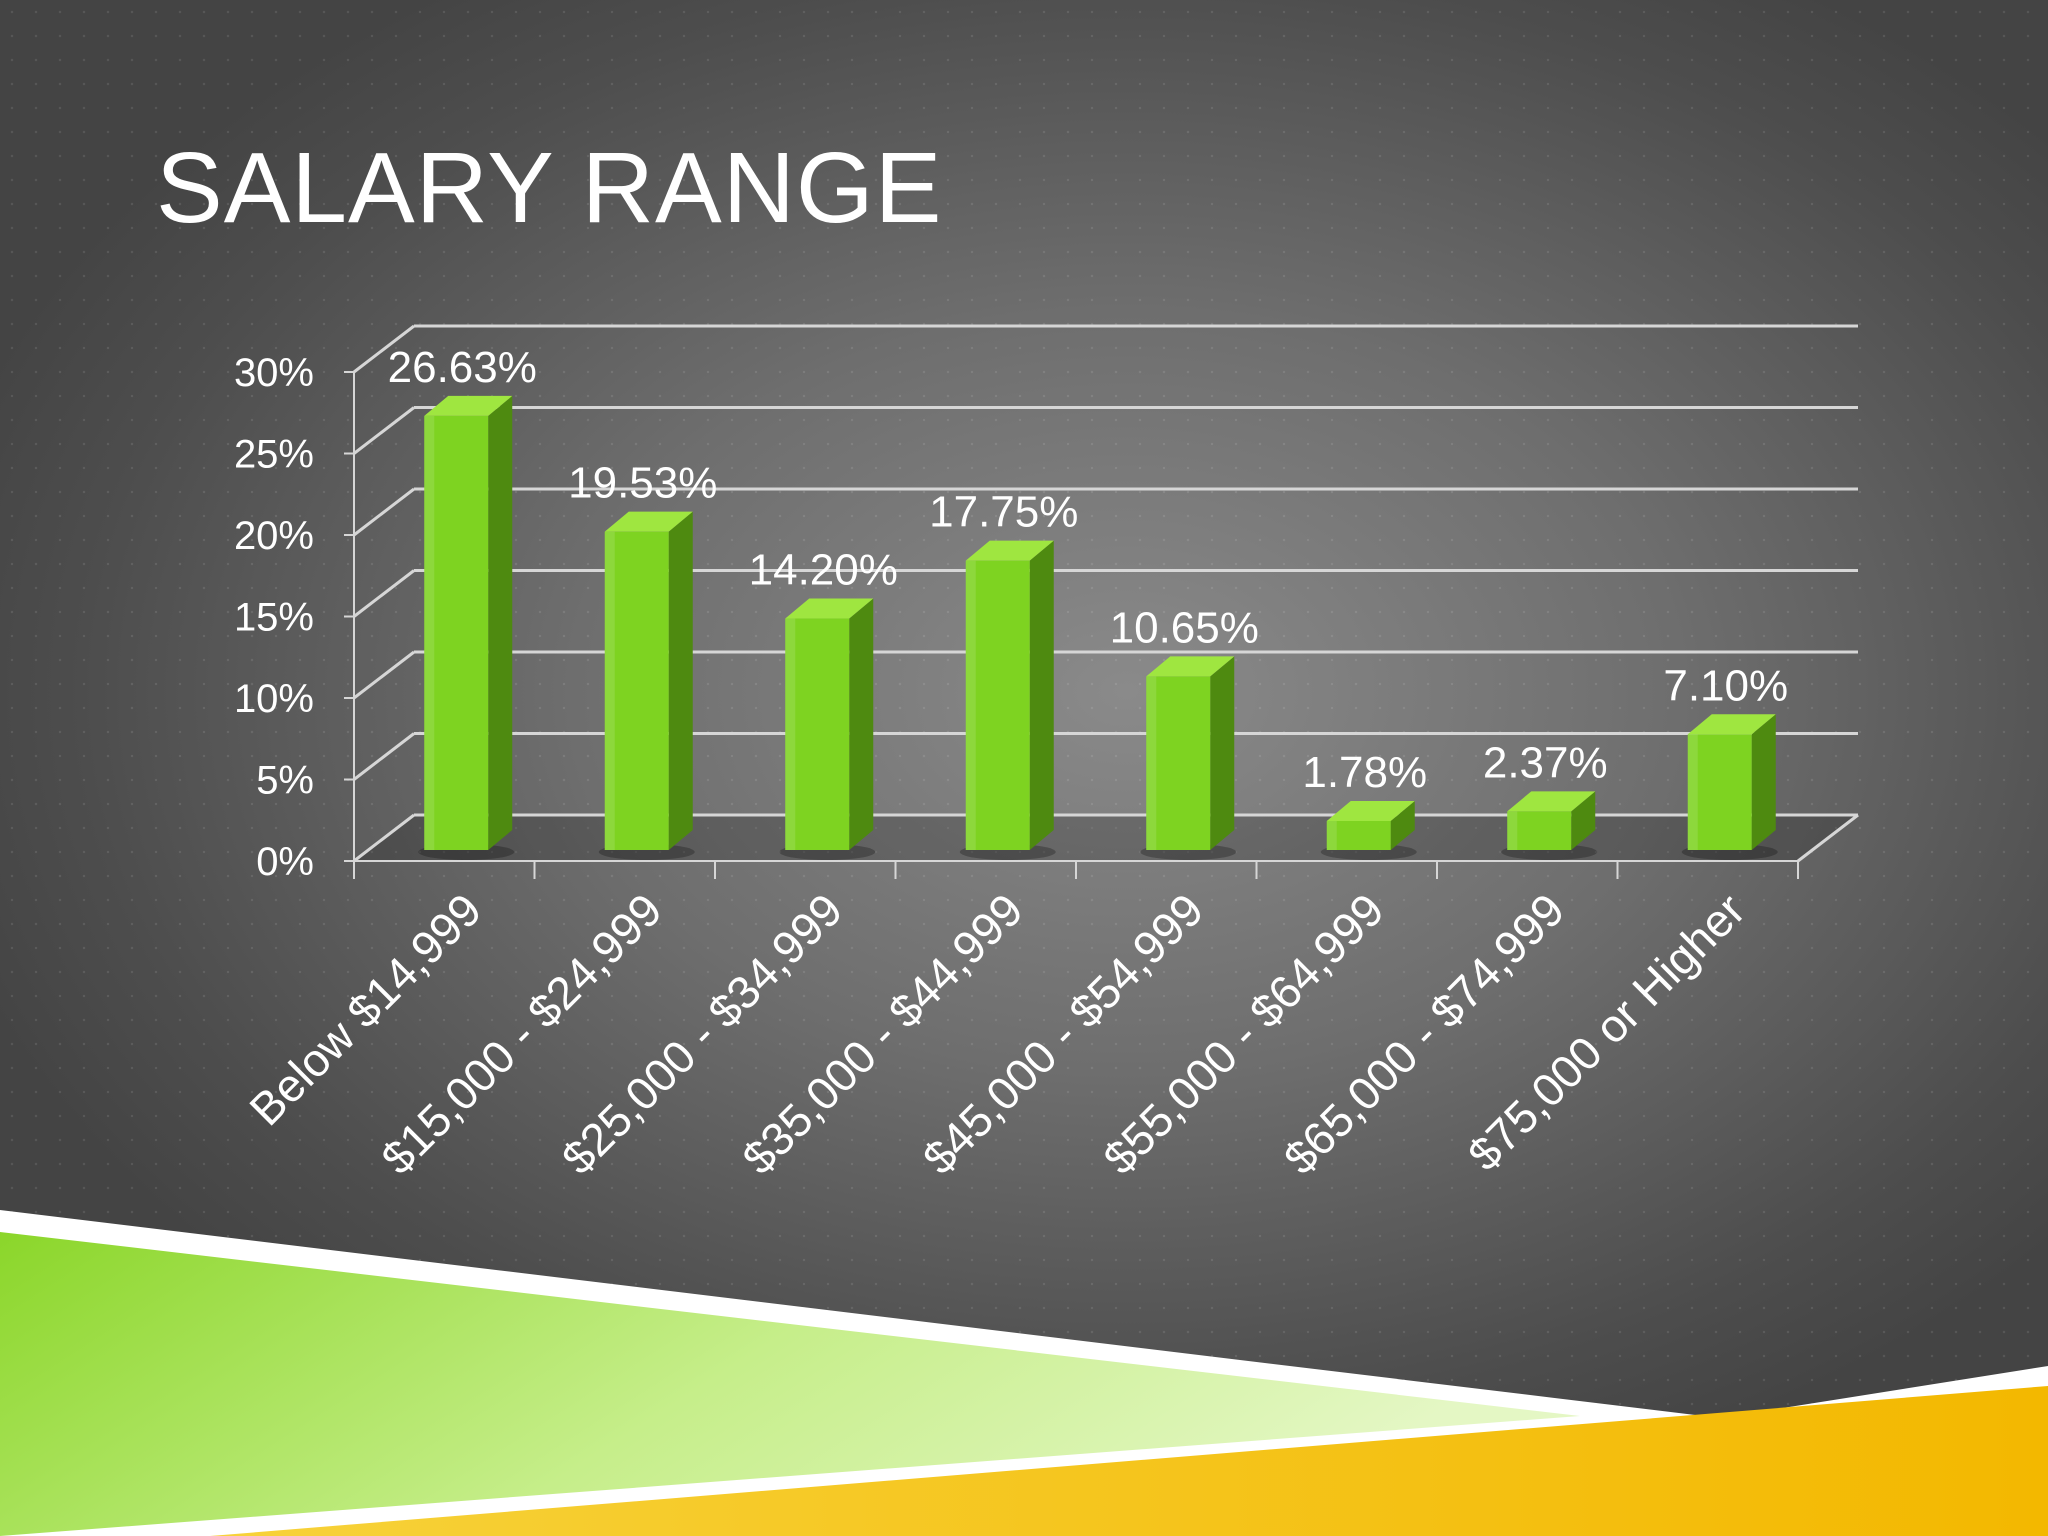 The image size is (2048, 1536). Describe the element at coordinates (1184, 627) in the screenshot. I see `data-label: 10.65%` at that location.